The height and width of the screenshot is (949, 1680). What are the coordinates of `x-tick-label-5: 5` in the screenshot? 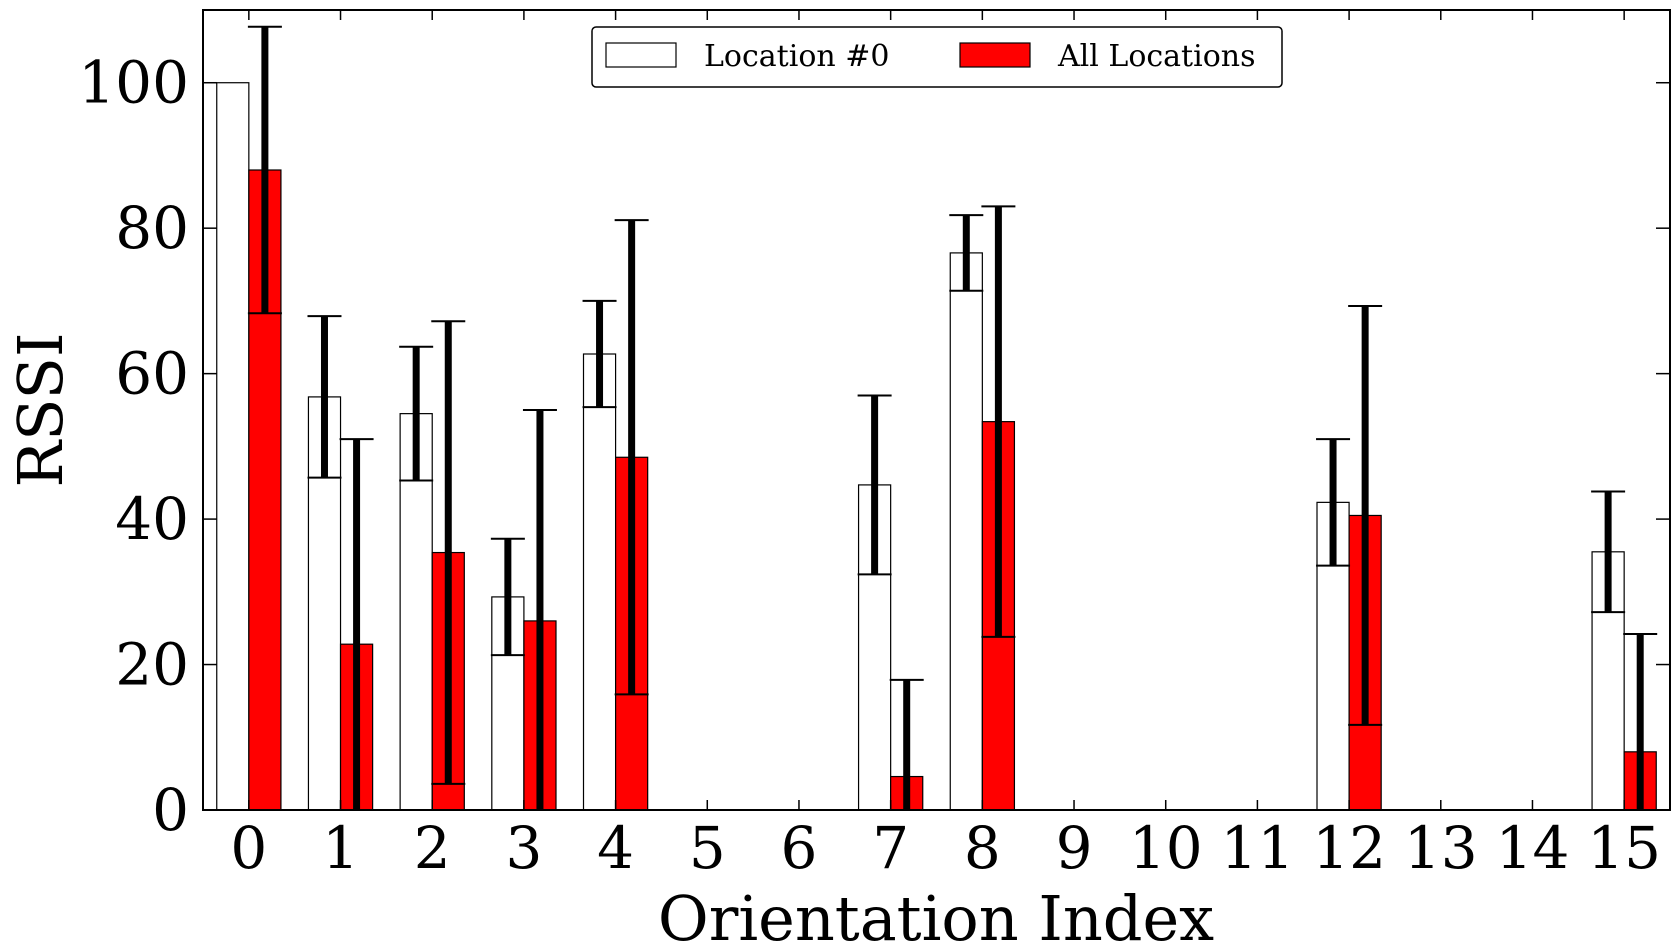 It's located at (707, 848).